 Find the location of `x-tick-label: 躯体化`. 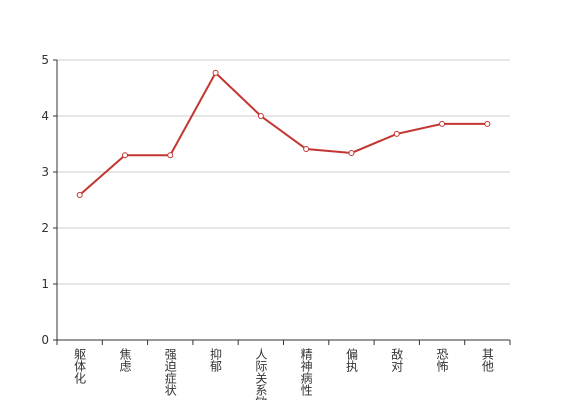

x-tick-label: 躯体化 is located at coordinates (80, 366).